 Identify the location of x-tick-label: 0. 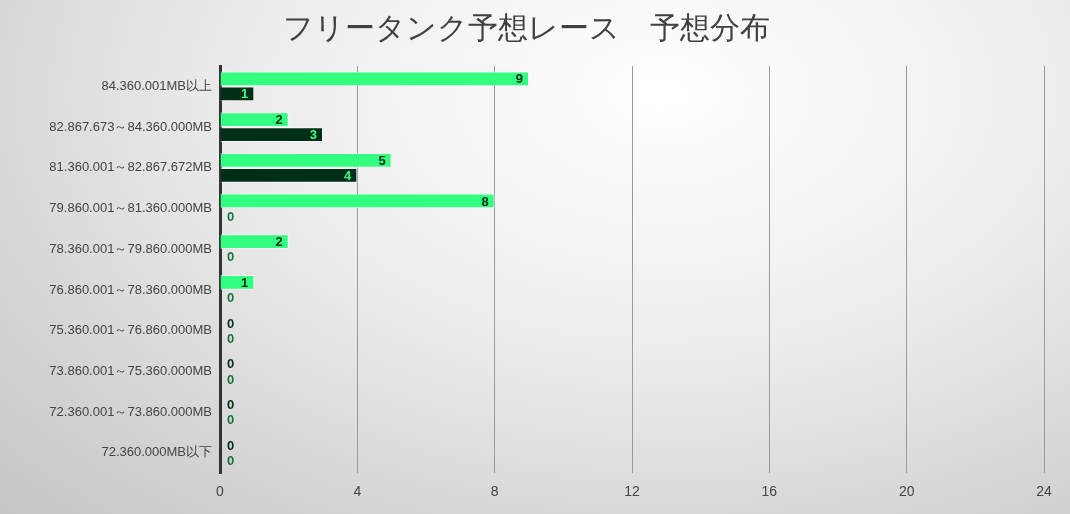
(220, 491).